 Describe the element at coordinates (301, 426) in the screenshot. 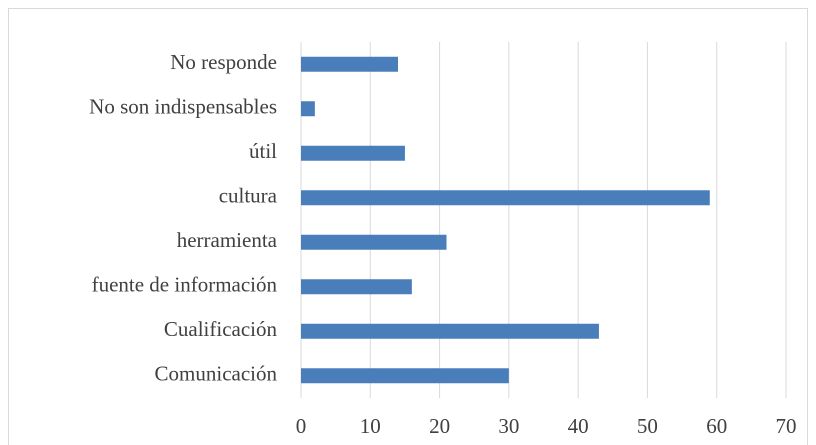

I see `x-tick-label: 0` at that location.